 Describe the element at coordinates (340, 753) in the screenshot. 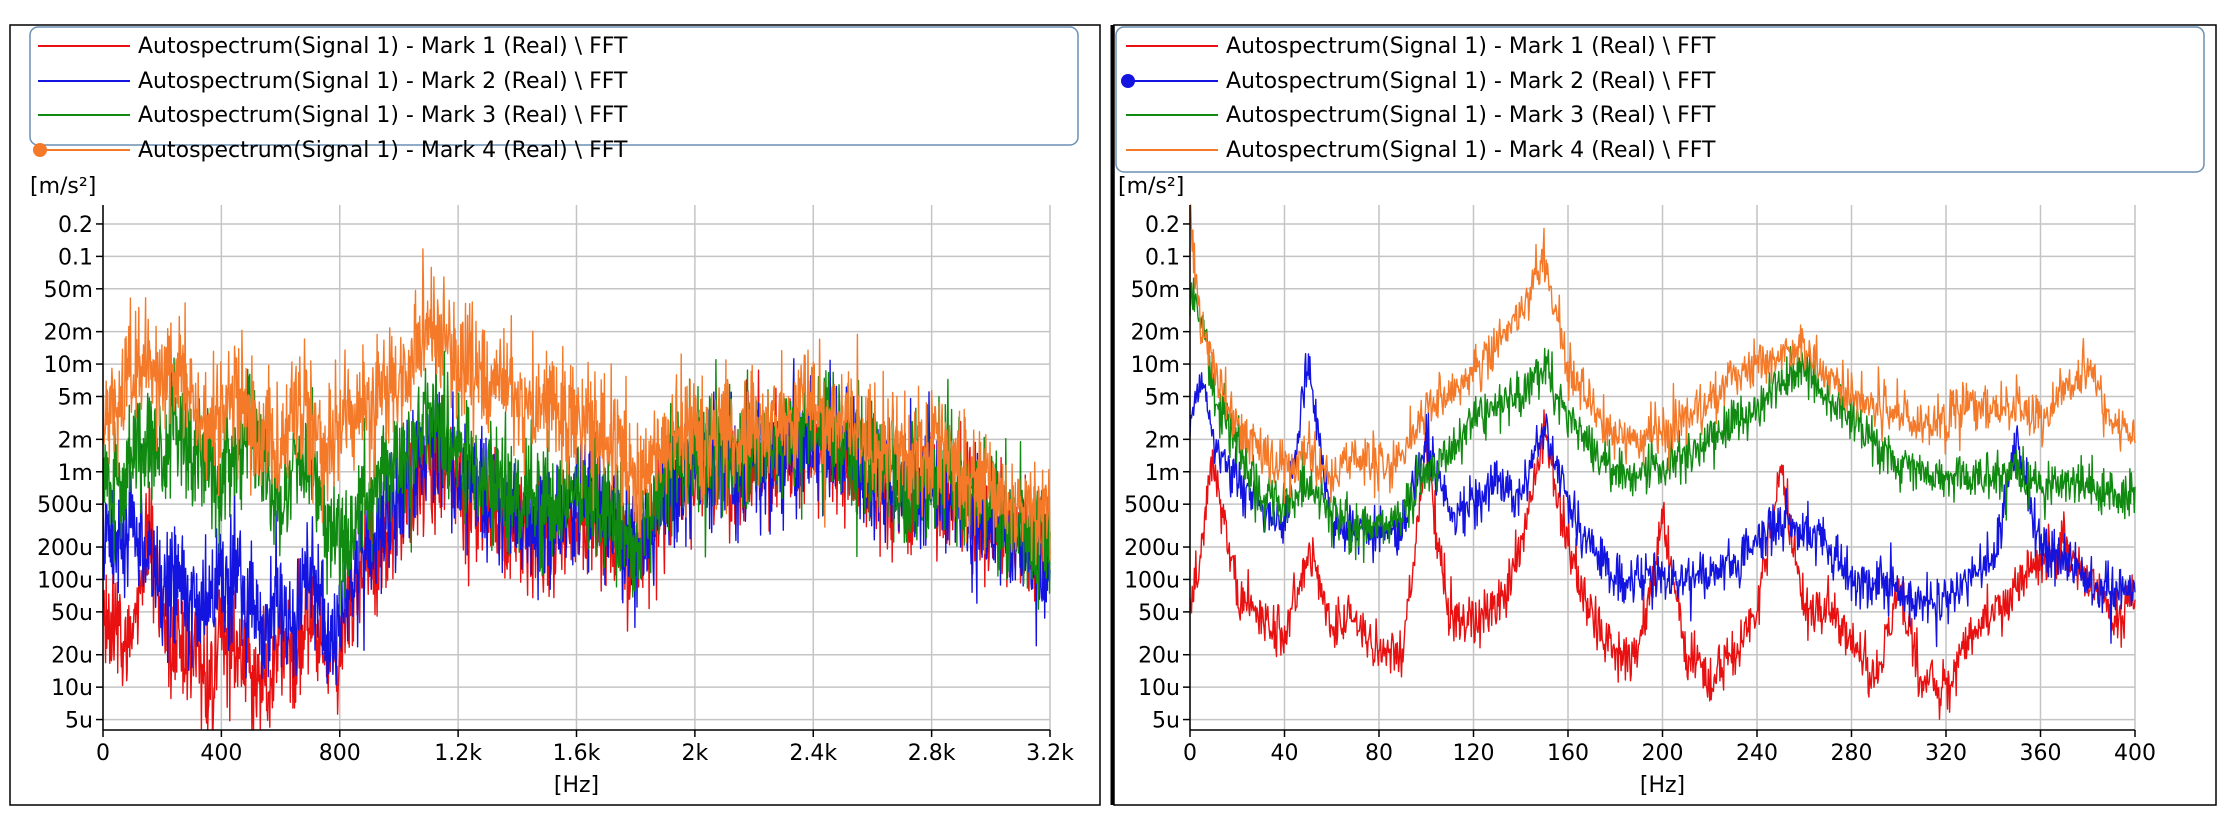

I see `x-tick-label: 800` at that location.